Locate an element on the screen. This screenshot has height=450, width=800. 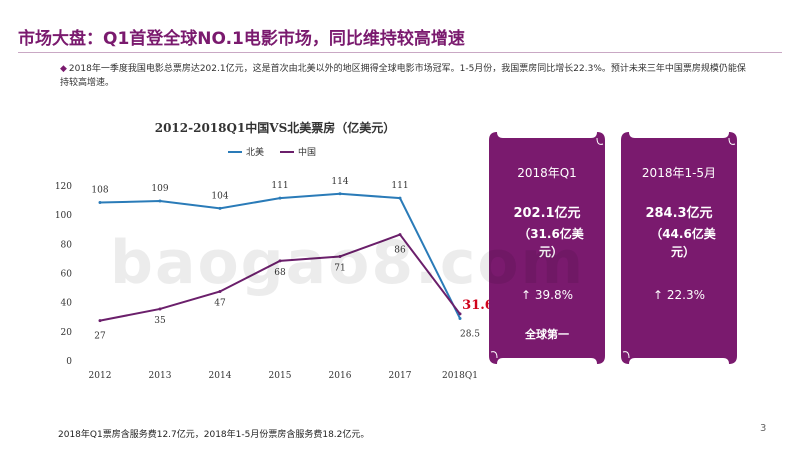
data-label: 27 is located at coordinates (100, 337).